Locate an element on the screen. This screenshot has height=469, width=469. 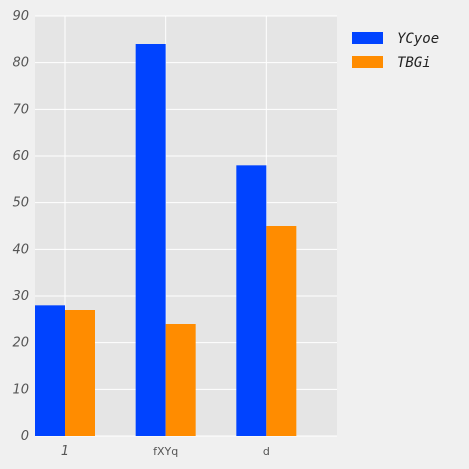
y-tick-label: 30 is located at coordinates (20, 296).